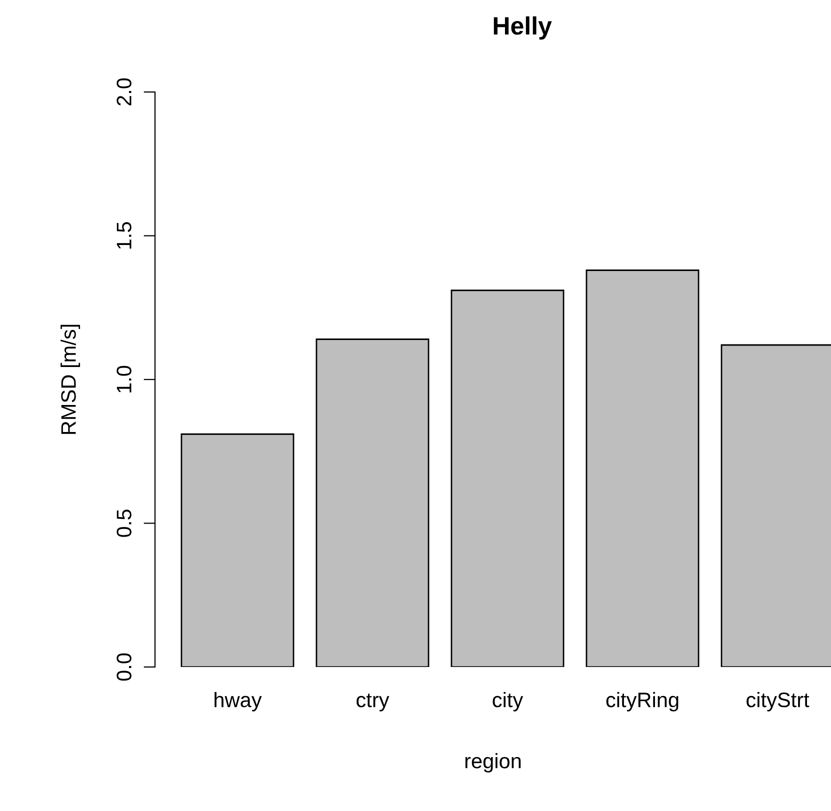 This screenshot has width=831, height=811. What do you see at coordinates (642, 702) in the screenshot?
I see `x-tick-label: cityRing` at bounding box center [642, 702].